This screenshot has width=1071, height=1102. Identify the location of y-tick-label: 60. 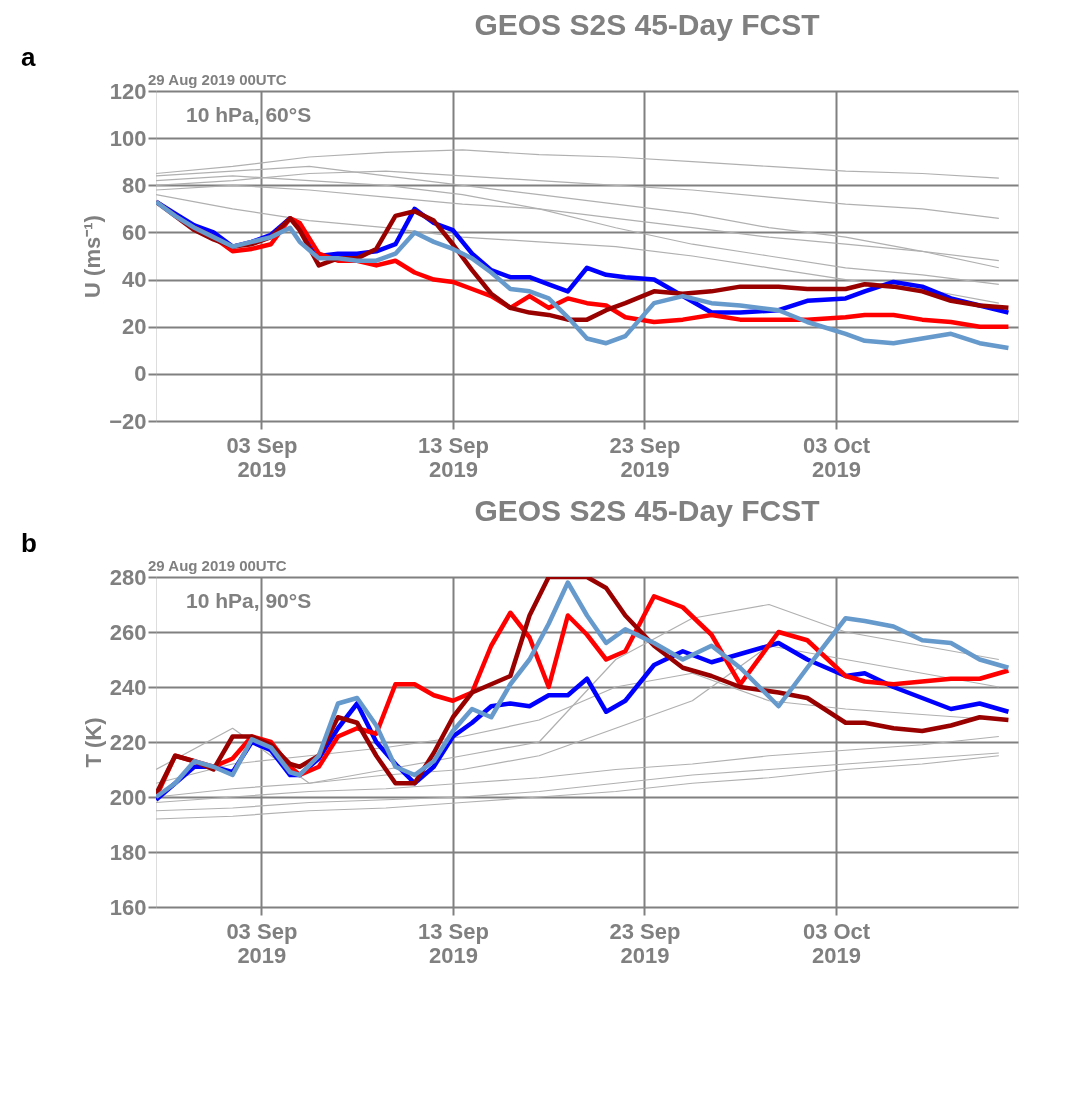
(134, 232).